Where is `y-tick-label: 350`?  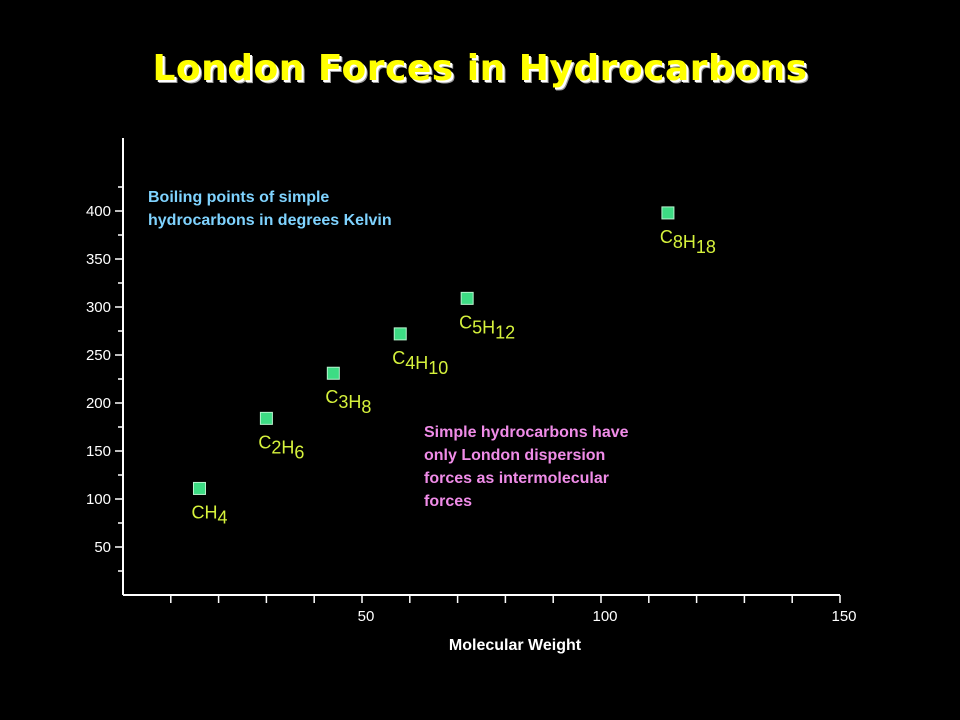
y-tick-label: 350 is located at coordinates (98, 259).